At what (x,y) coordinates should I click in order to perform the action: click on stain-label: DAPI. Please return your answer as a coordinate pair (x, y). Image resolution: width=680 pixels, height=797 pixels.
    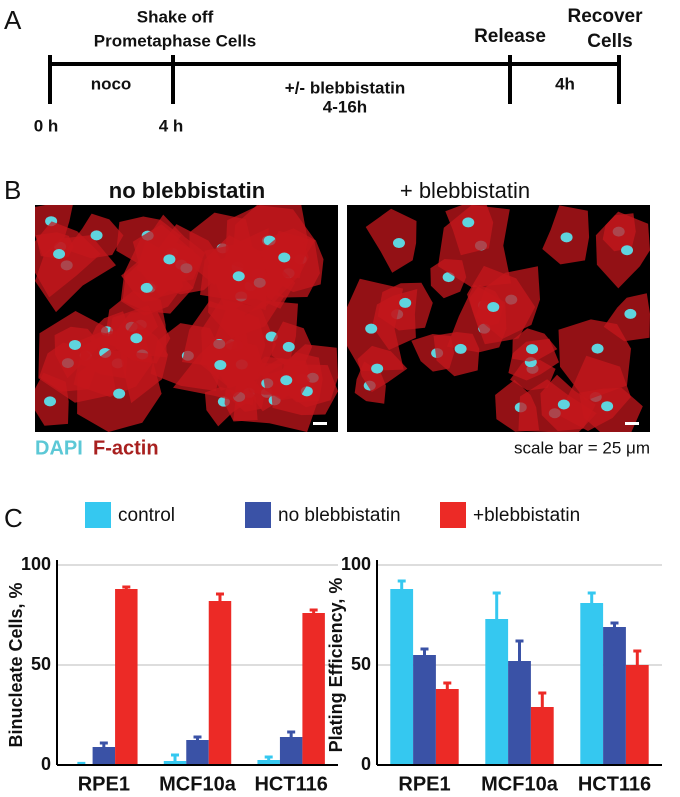
    Looking at the image, I should click on (59, 448).